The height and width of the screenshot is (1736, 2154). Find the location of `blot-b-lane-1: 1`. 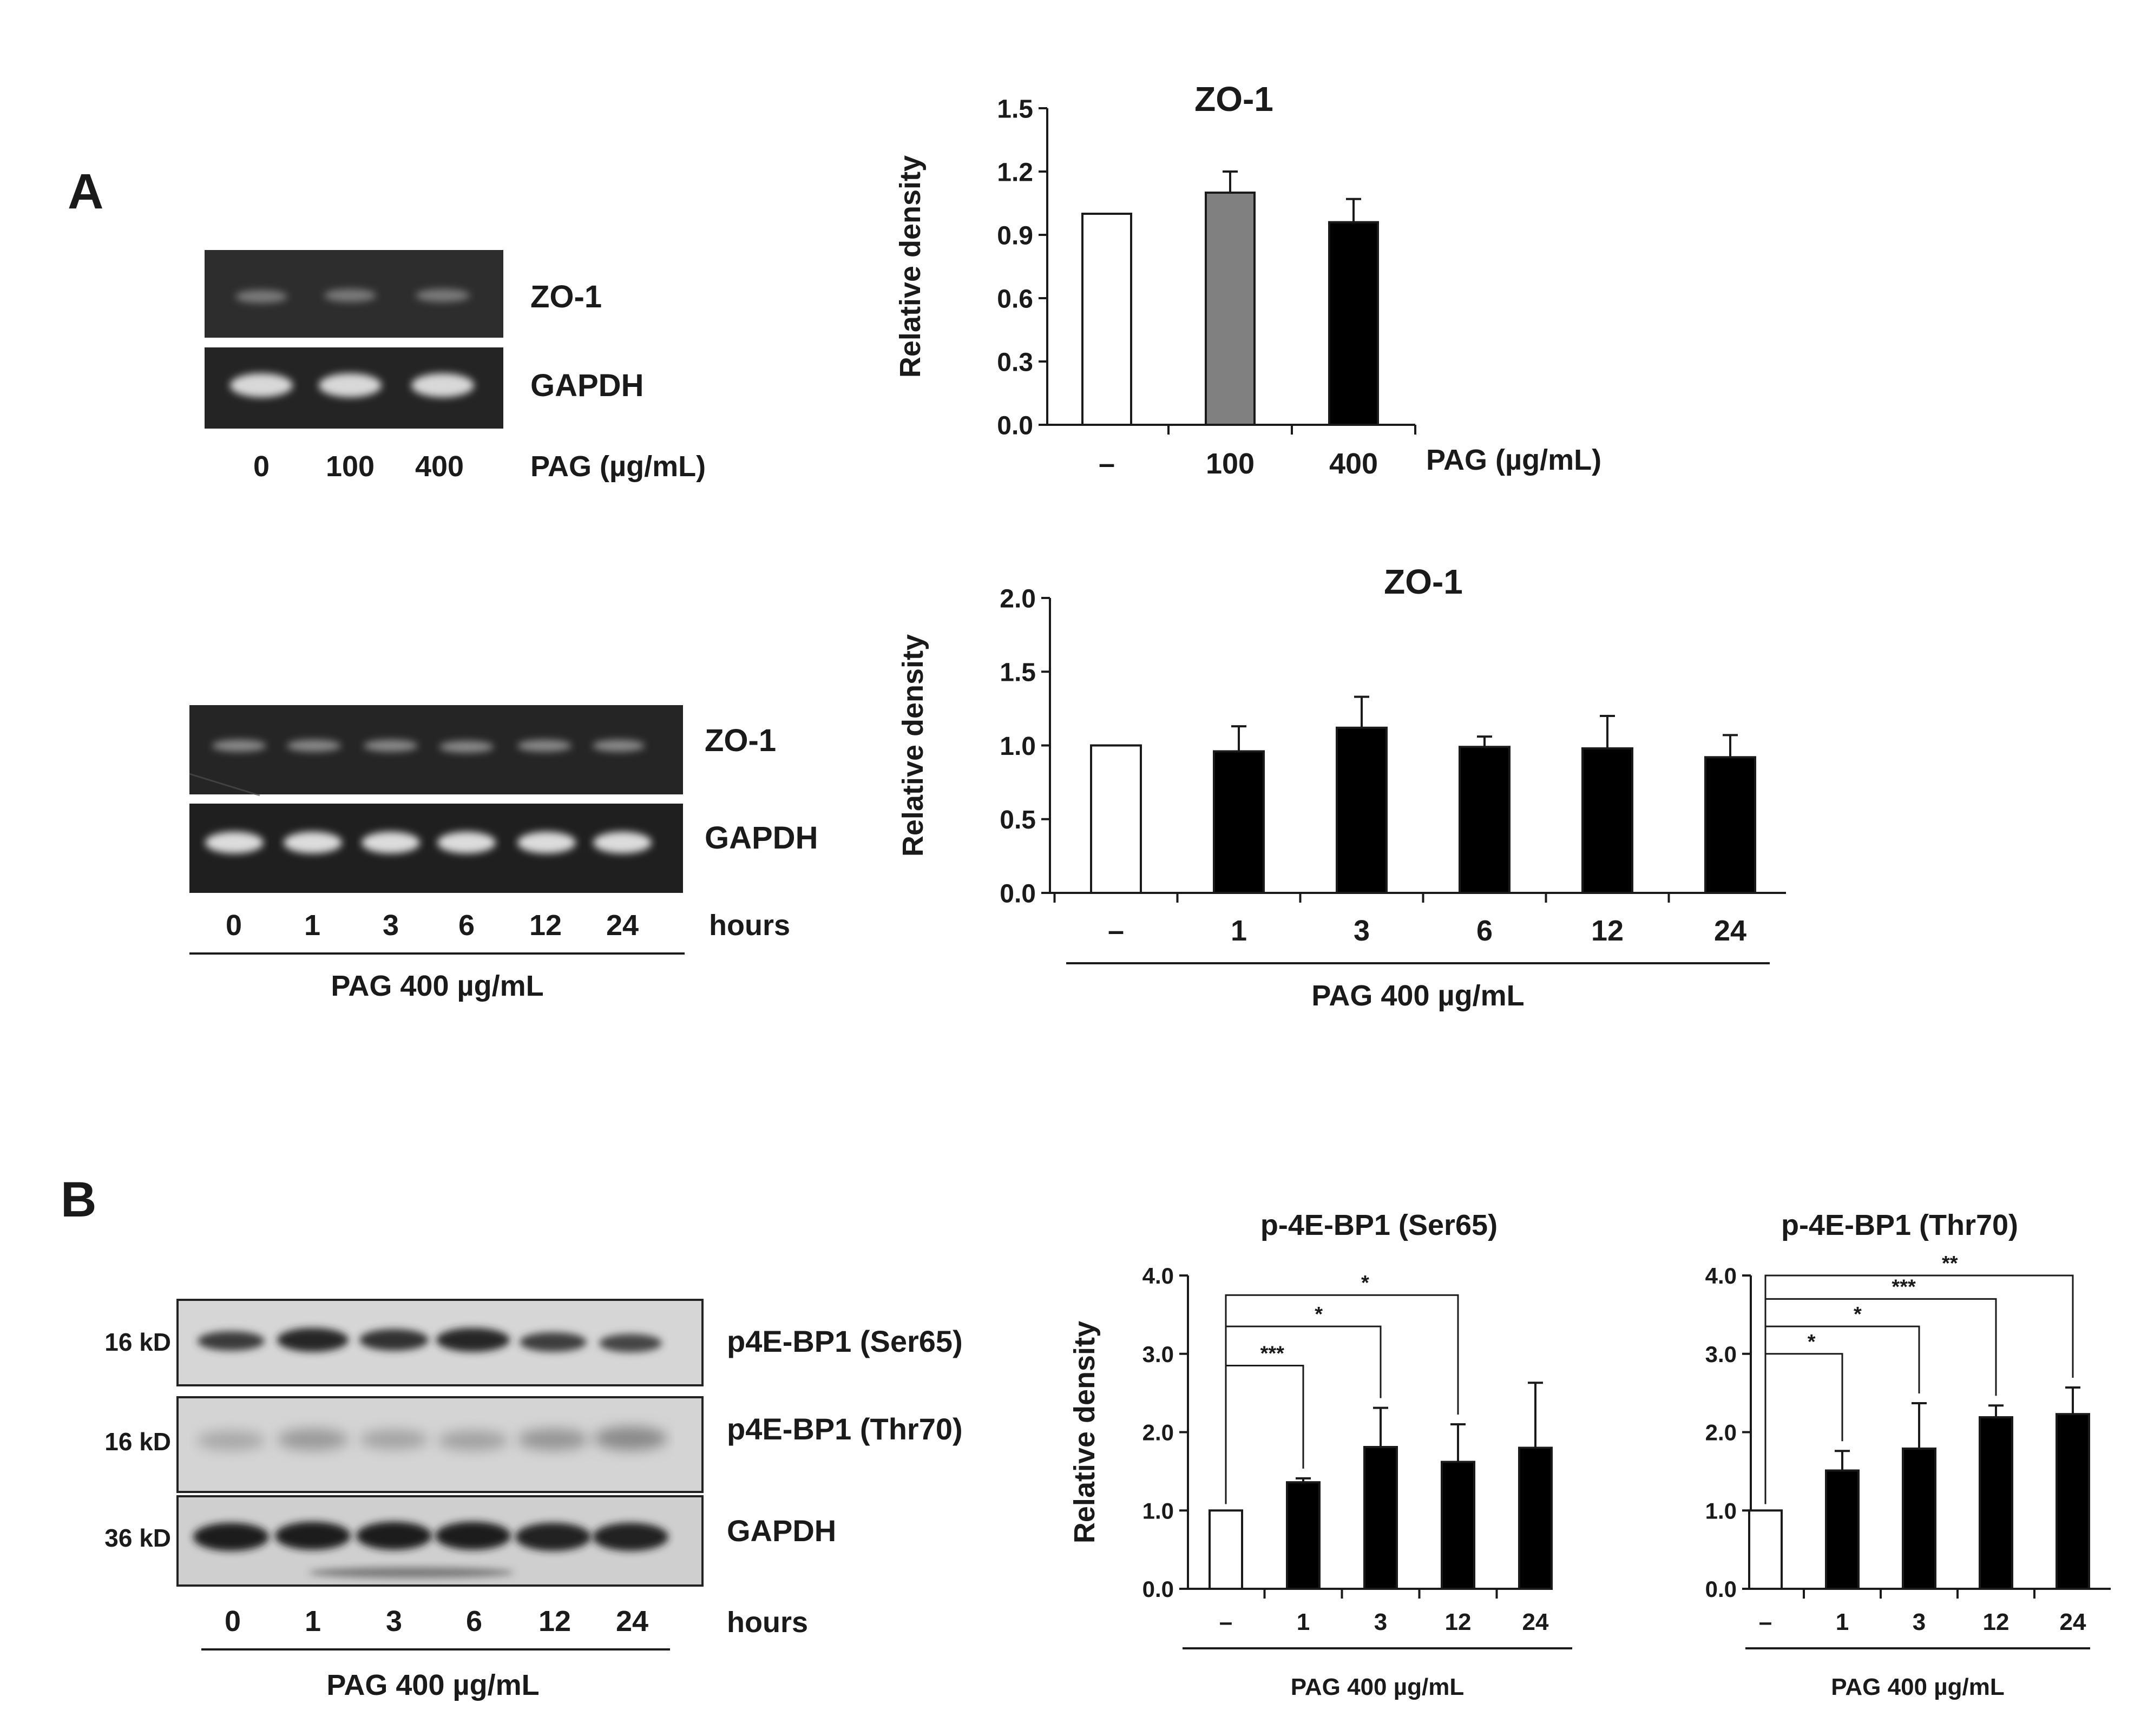

blot-b-lane-1: 1 is located at coordinates (313, 1622).